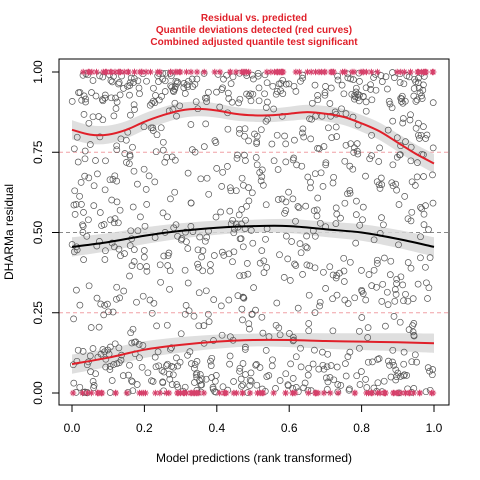  I want to click on band-median, so click(253, 237).